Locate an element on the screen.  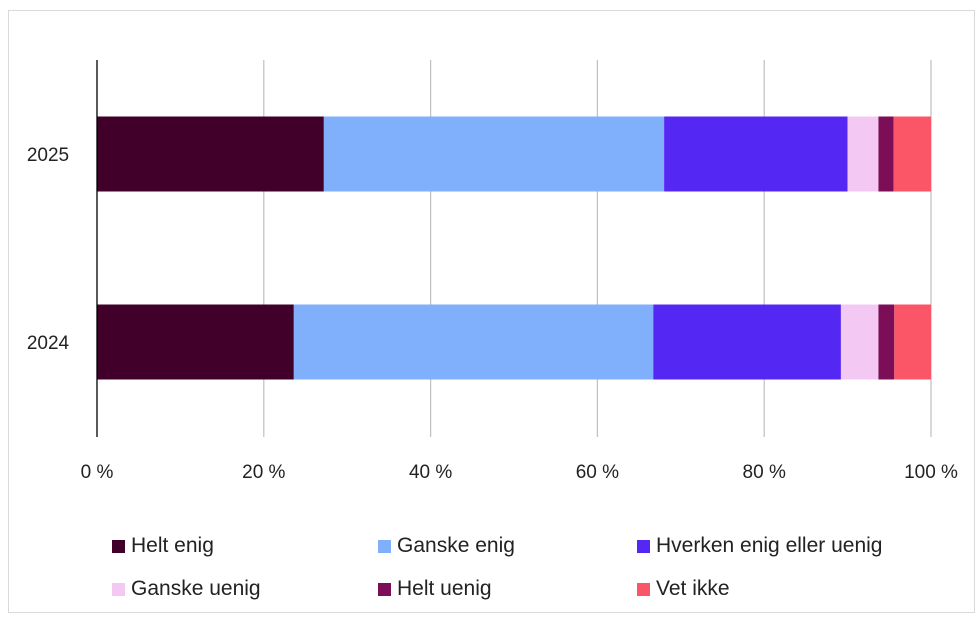
bar-2025-helt-enig is located at coordinates (210, 154).